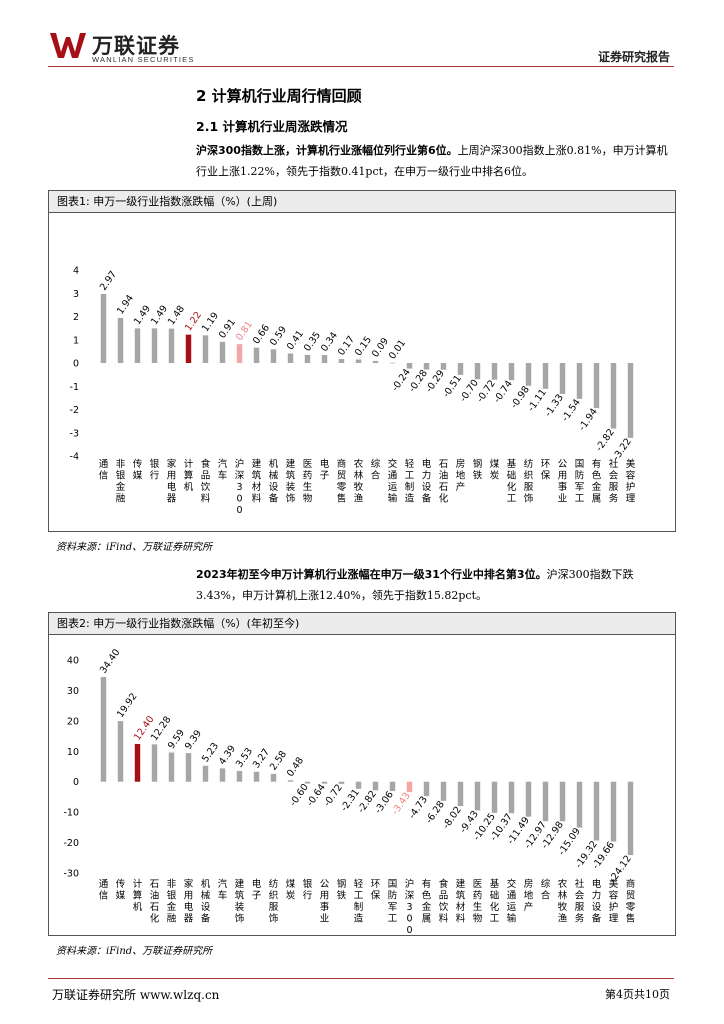 The width and height of the screenshot is (724, 1024). Describe the element at coordinates (361, 978) in the screenshot. I see `footer-rule` at that location.